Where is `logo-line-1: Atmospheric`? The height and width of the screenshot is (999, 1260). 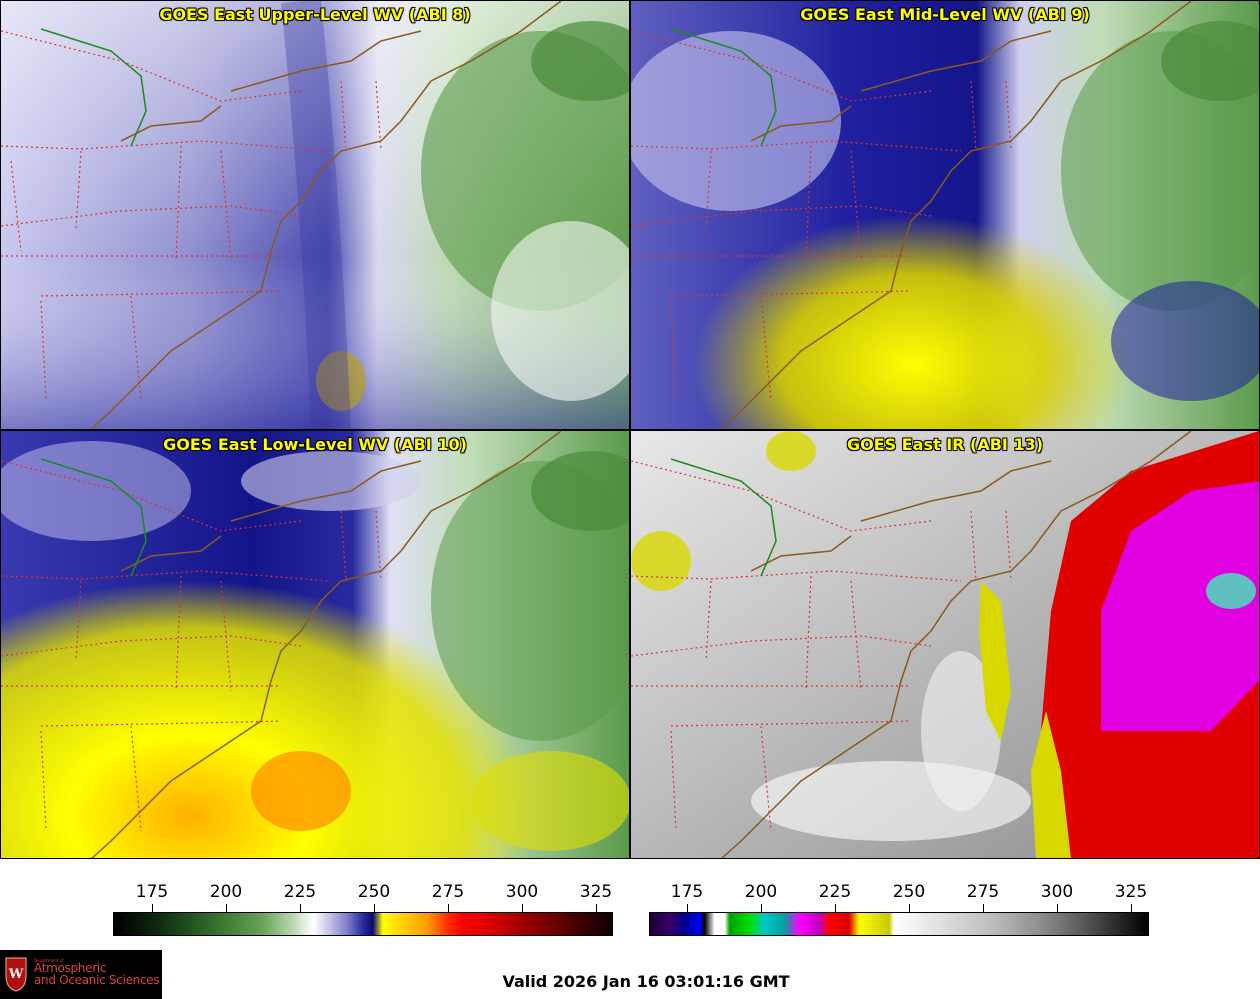 logo-line-1: Atmospheric is located at coordinates (70, 968).